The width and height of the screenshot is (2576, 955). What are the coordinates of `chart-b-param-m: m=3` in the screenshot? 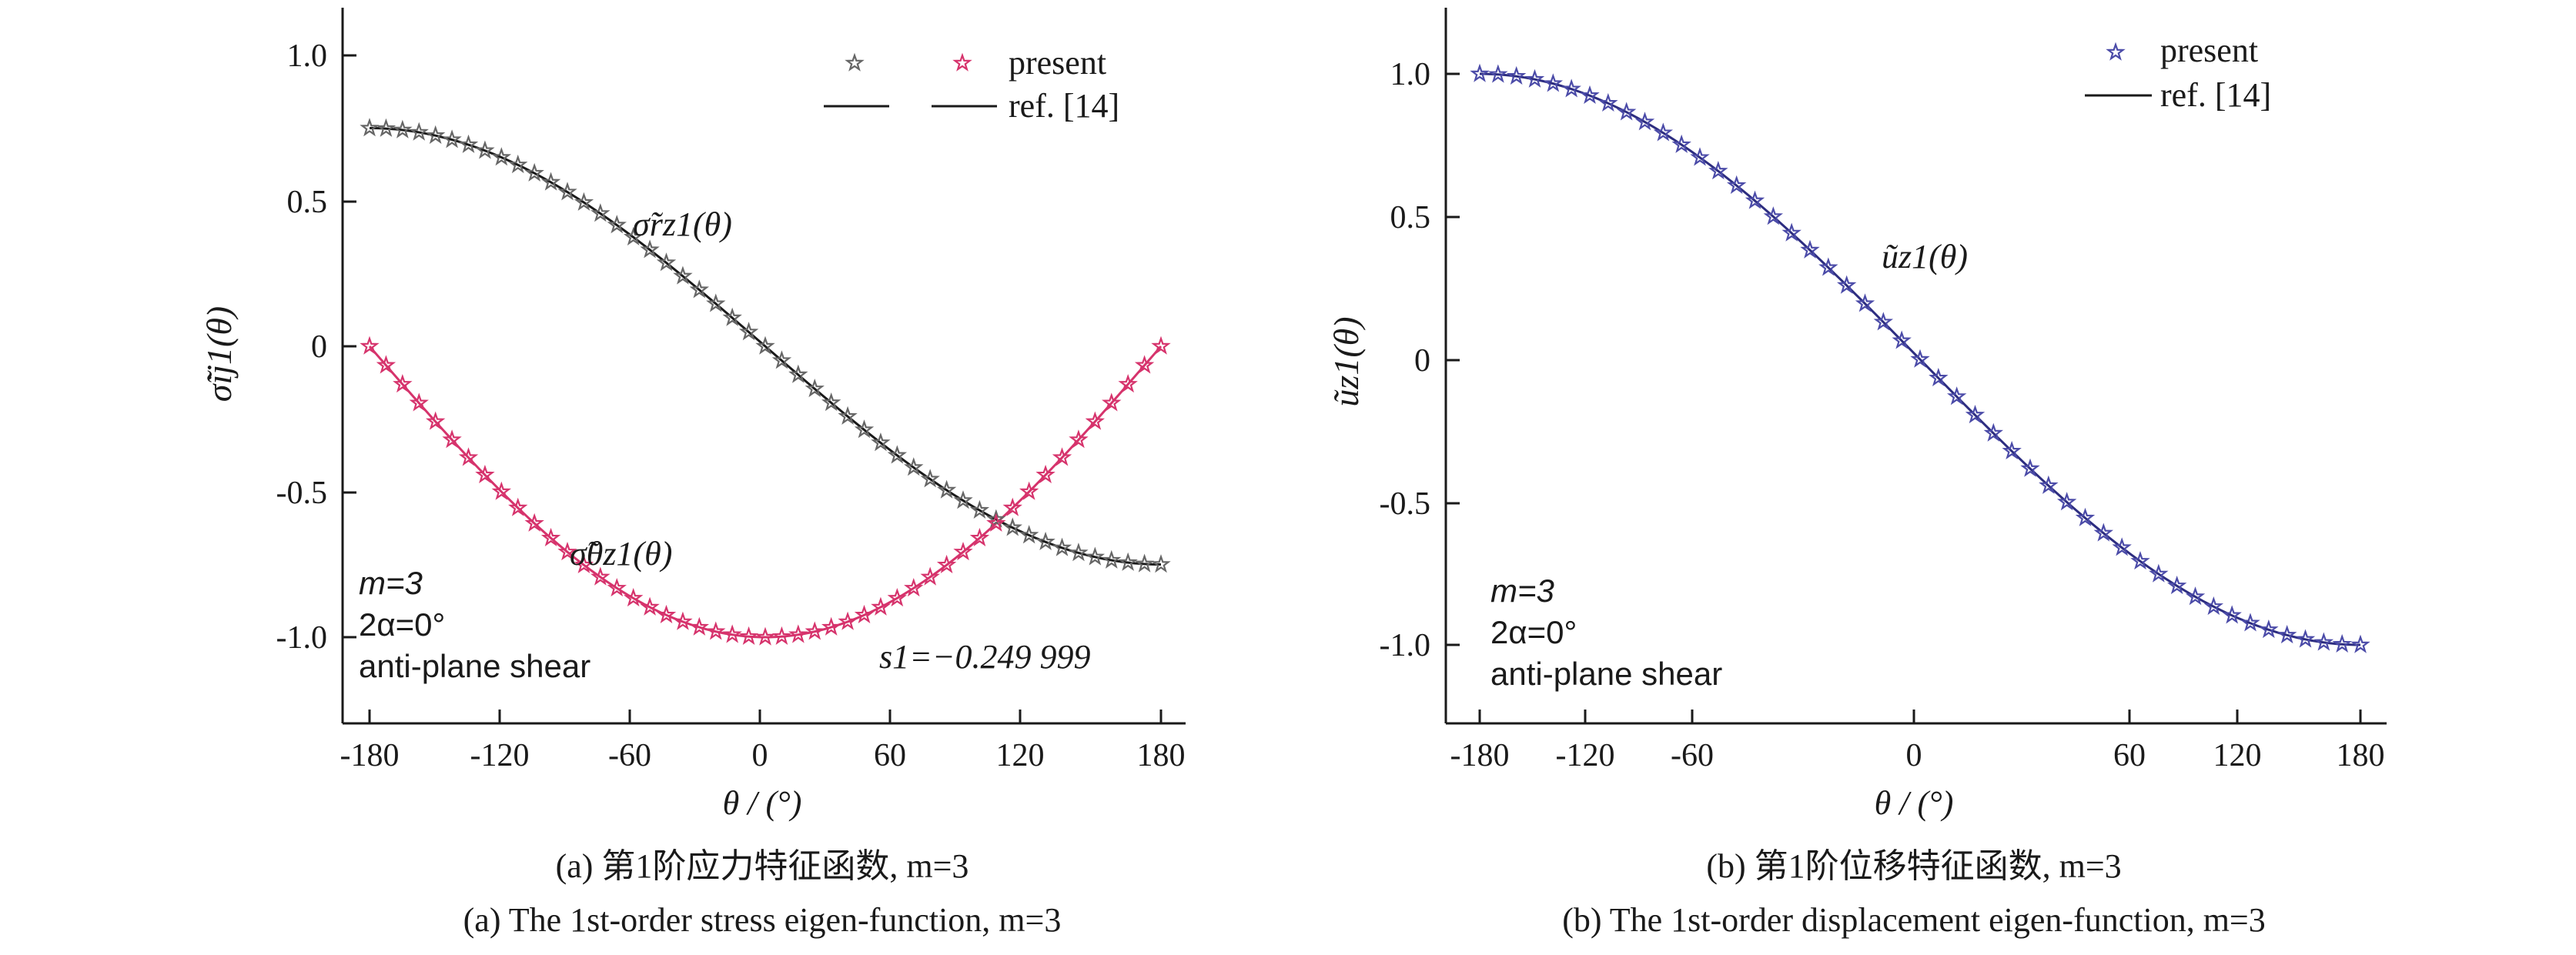 It's located at (1522, 591).